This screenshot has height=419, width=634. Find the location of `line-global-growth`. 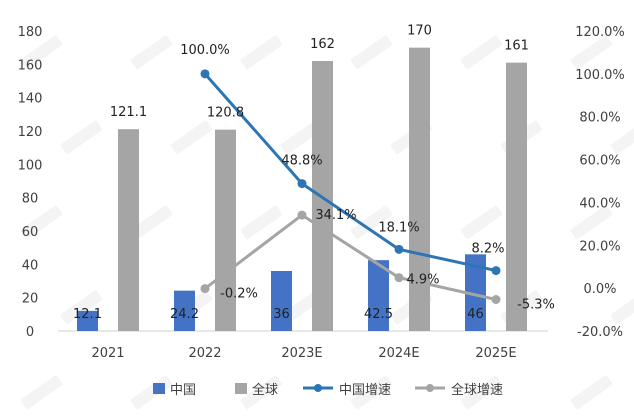

line-global-growth is located at coordinates (350, 257).